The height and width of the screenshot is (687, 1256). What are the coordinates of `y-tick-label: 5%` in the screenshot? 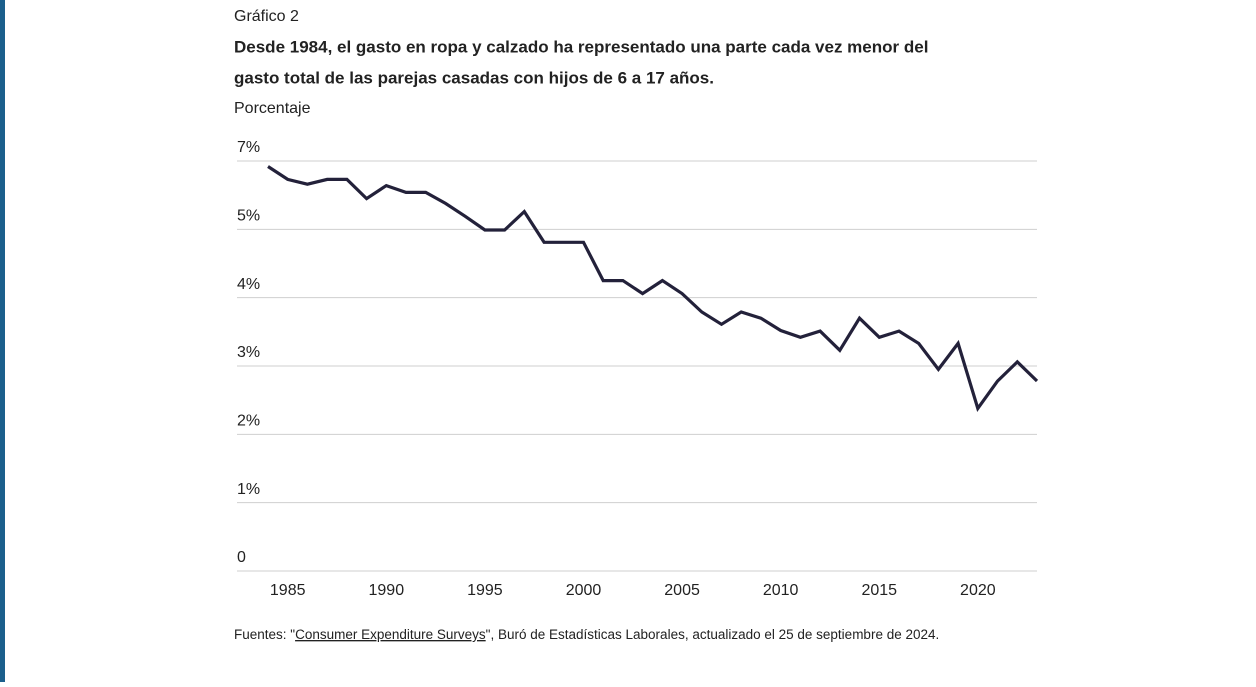 It's located at (248, 216).